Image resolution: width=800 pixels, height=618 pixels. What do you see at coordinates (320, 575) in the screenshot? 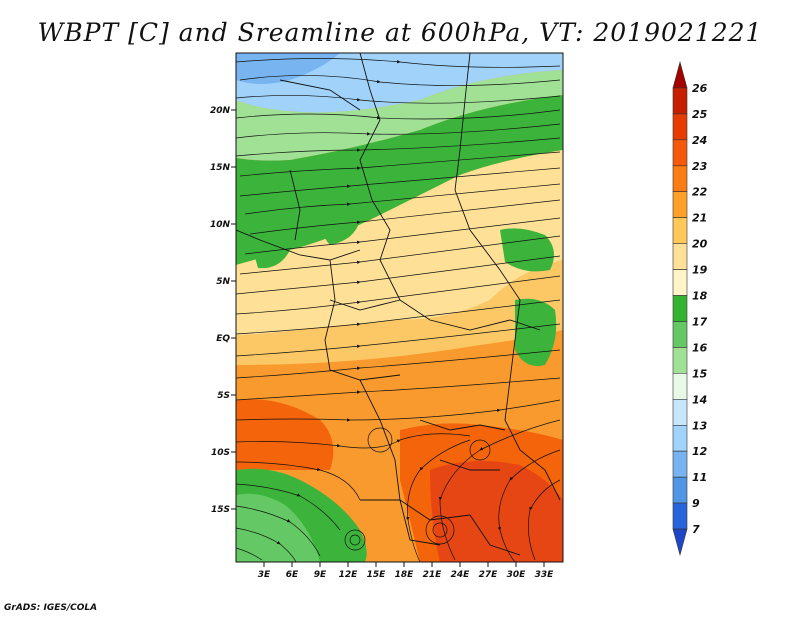
I see `lon-label: 9E` at bounding box center [320, 575].